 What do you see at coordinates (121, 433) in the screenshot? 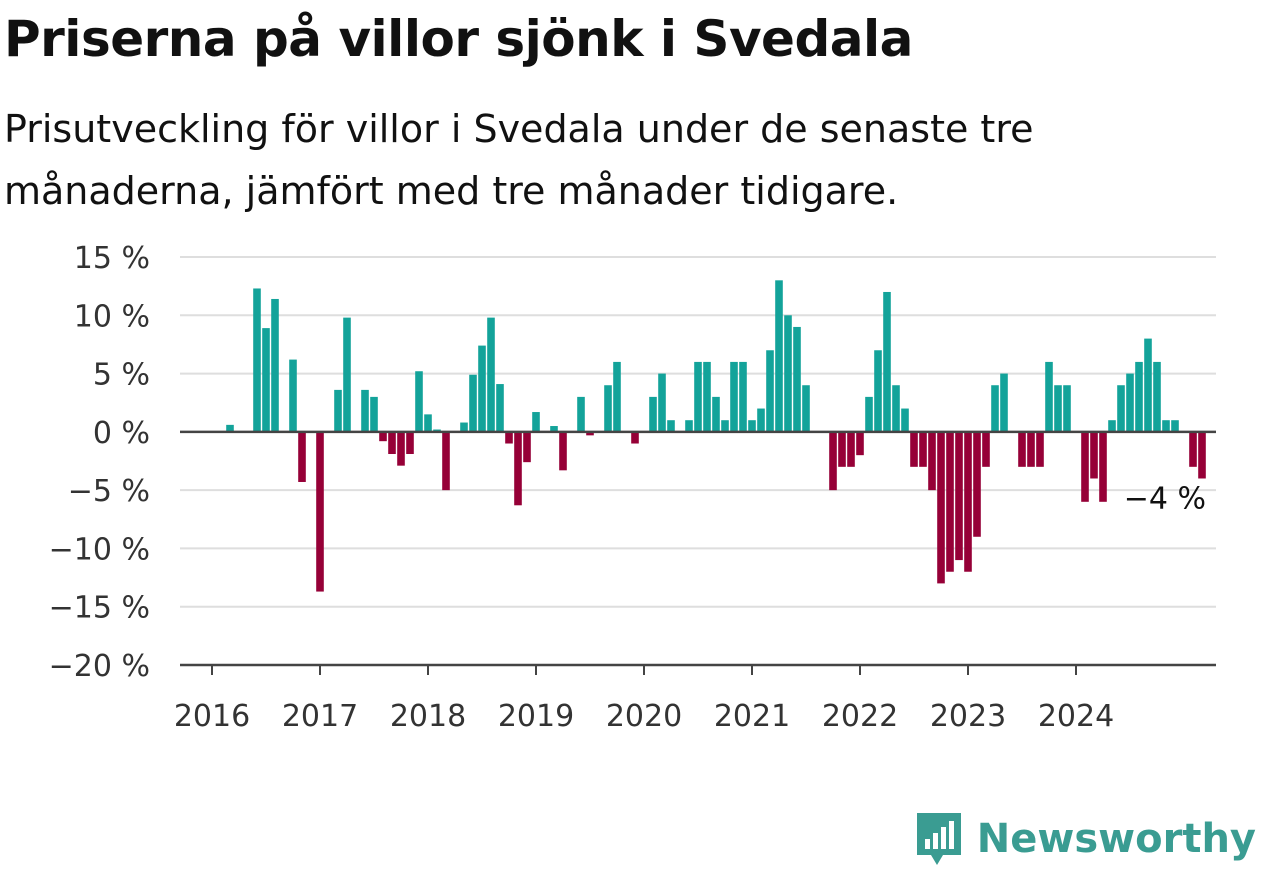
I see `y-tick-label: 0 %` at bounding box center [121, 433].